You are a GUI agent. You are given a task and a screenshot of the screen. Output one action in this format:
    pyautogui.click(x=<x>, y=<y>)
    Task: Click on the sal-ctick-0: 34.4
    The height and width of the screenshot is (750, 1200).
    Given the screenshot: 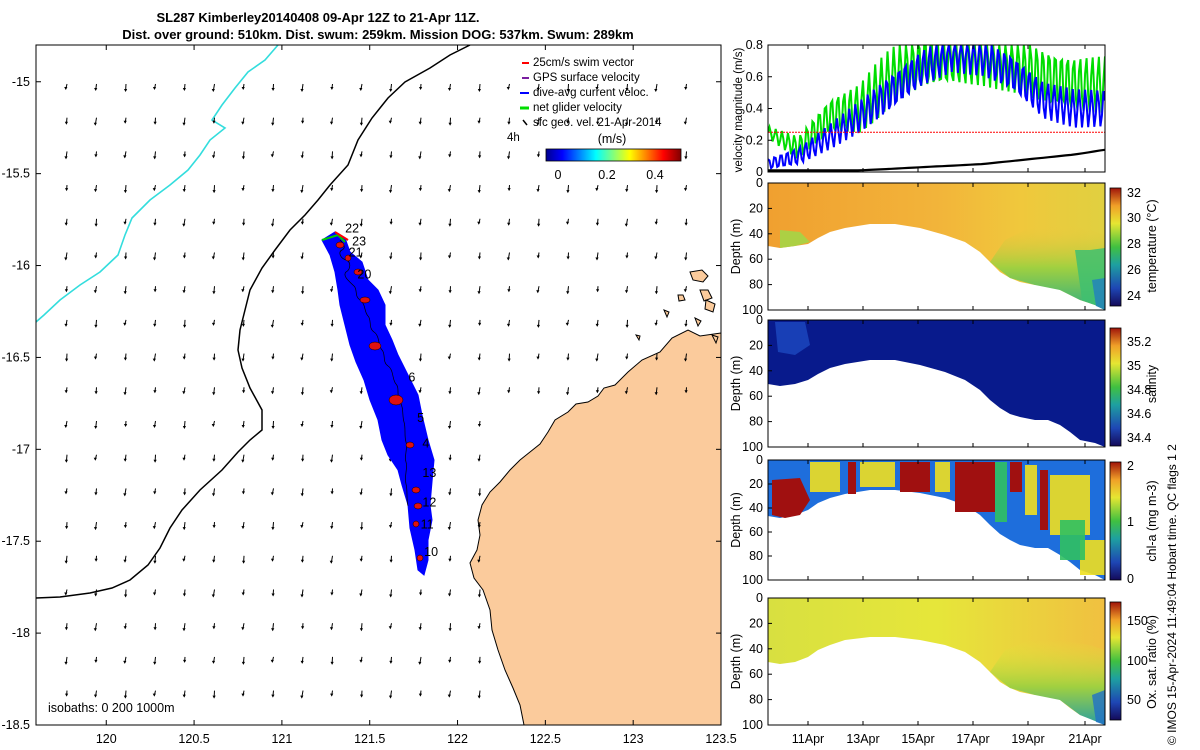 What is the action you would take?
    pyautogui.click(x=1139, y=438)
    